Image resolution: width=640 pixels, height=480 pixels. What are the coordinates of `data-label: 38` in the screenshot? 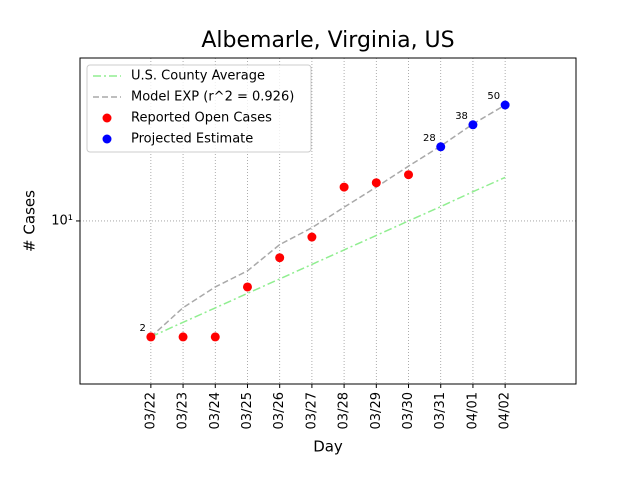 It's located at (461, 116).